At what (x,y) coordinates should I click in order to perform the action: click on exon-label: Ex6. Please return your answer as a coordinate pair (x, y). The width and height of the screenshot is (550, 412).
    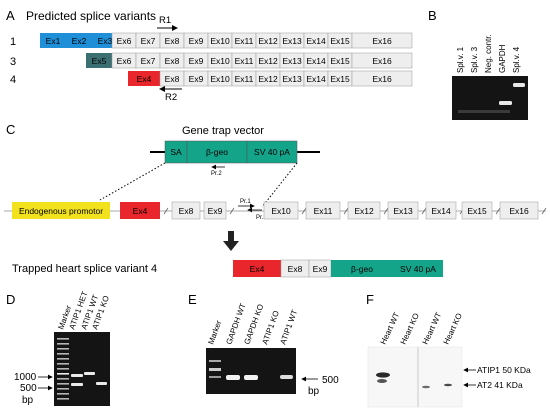
    Looking at the image, I should click on (124, 61).